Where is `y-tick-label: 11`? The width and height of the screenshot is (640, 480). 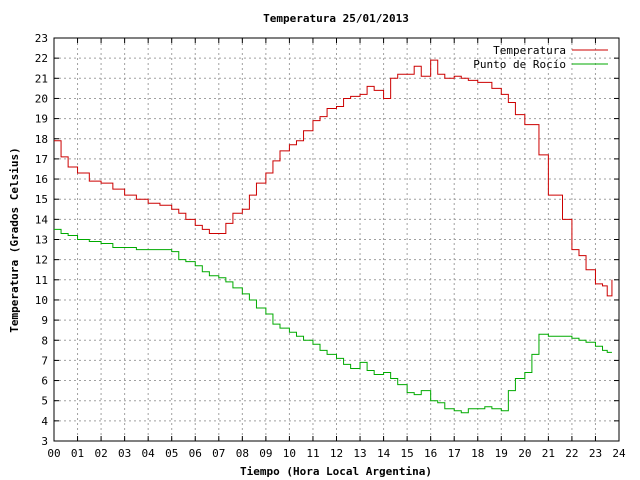 y-tick-label: 11 is located at coordinates (41, 280).